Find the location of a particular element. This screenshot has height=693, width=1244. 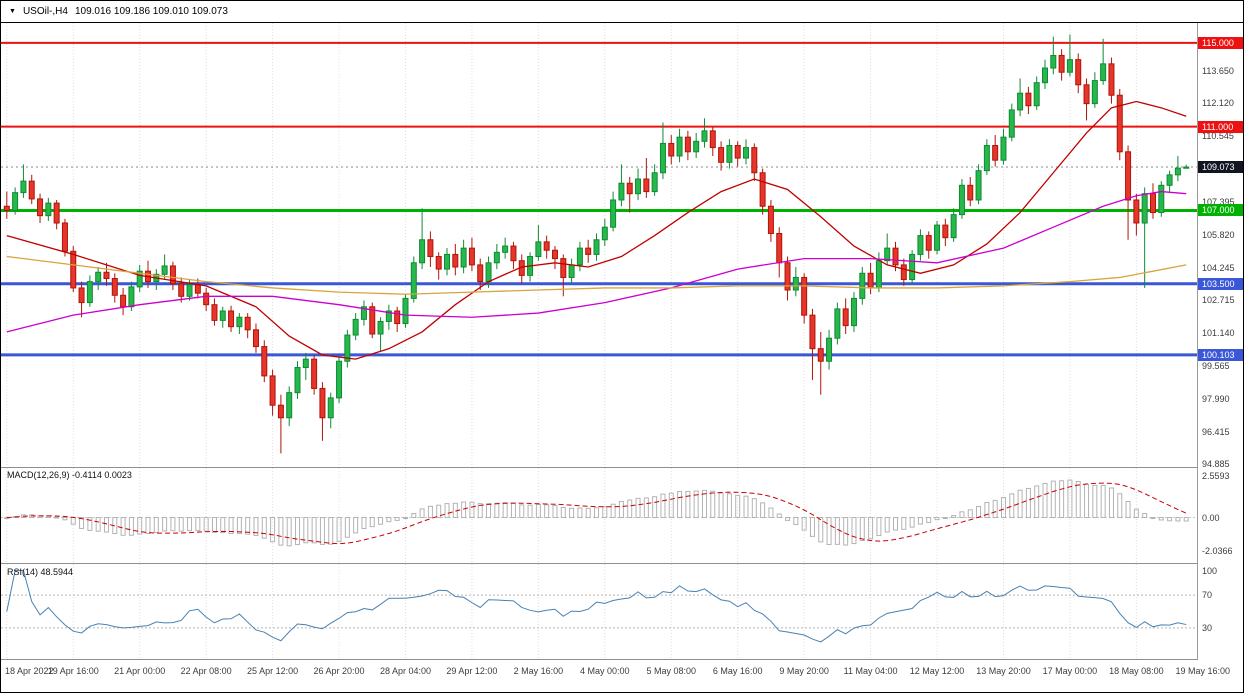

rsi-panel-canvas is located at coordinates (599, 611).